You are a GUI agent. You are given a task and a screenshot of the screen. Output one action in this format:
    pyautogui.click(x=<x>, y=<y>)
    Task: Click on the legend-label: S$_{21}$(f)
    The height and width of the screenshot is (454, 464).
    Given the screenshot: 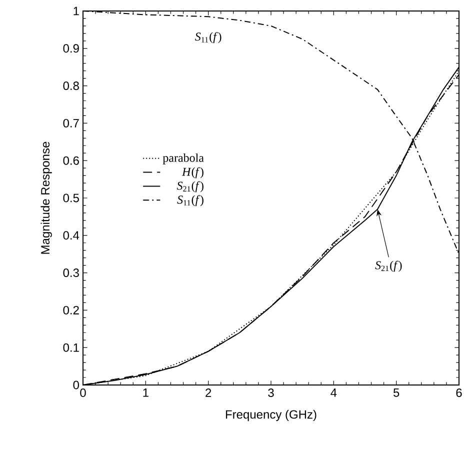 What is the action you would take?
    pyautogui.click(x=190, y=186)
    